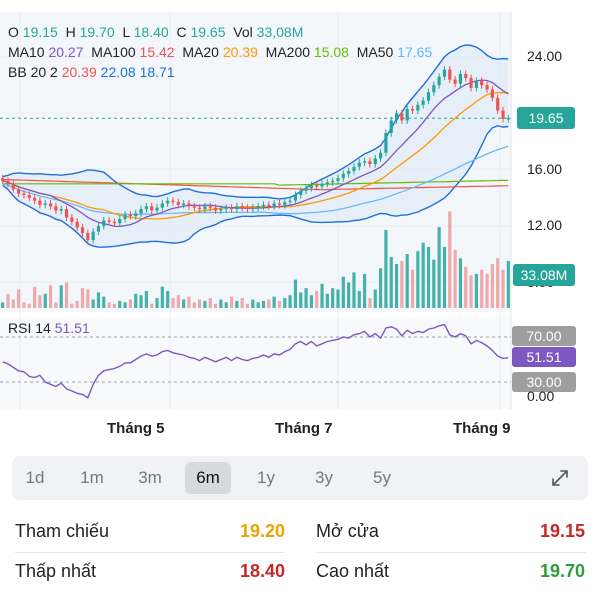  Describe the element at coordinates (35, 477) in the screenshot. I see `range-tab-1d: 1d` at that location.